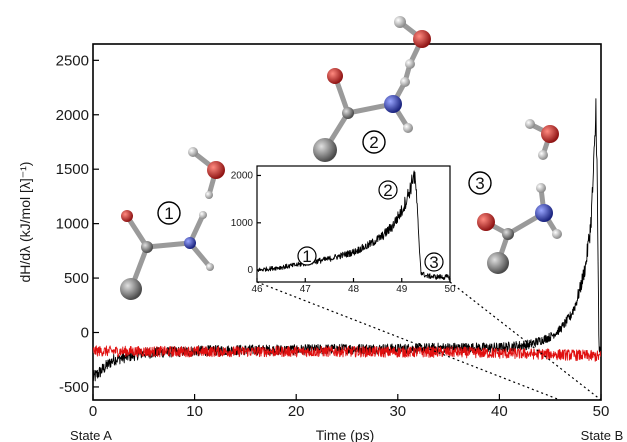 The height and width of the screenshot is (442, 627). What do you see at coordinates (72, 115) in the screenshot?
I see `y-tick-label: 2000` at bounding box center [72, 115].